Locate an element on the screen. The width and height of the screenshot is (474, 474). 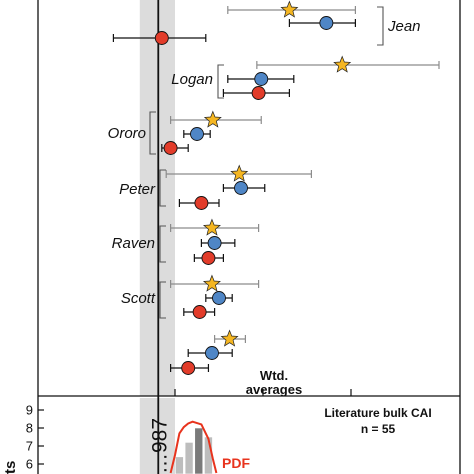
reference-line-label: …987 is located at coordinates (159, 446).